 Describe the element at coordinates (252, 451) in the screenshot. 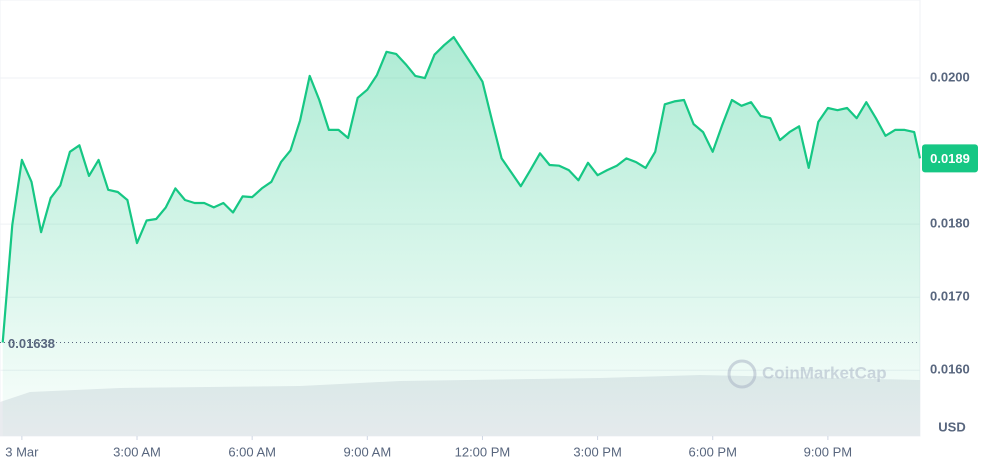

I see `x-tick-label: 6:00 AM` at that location.